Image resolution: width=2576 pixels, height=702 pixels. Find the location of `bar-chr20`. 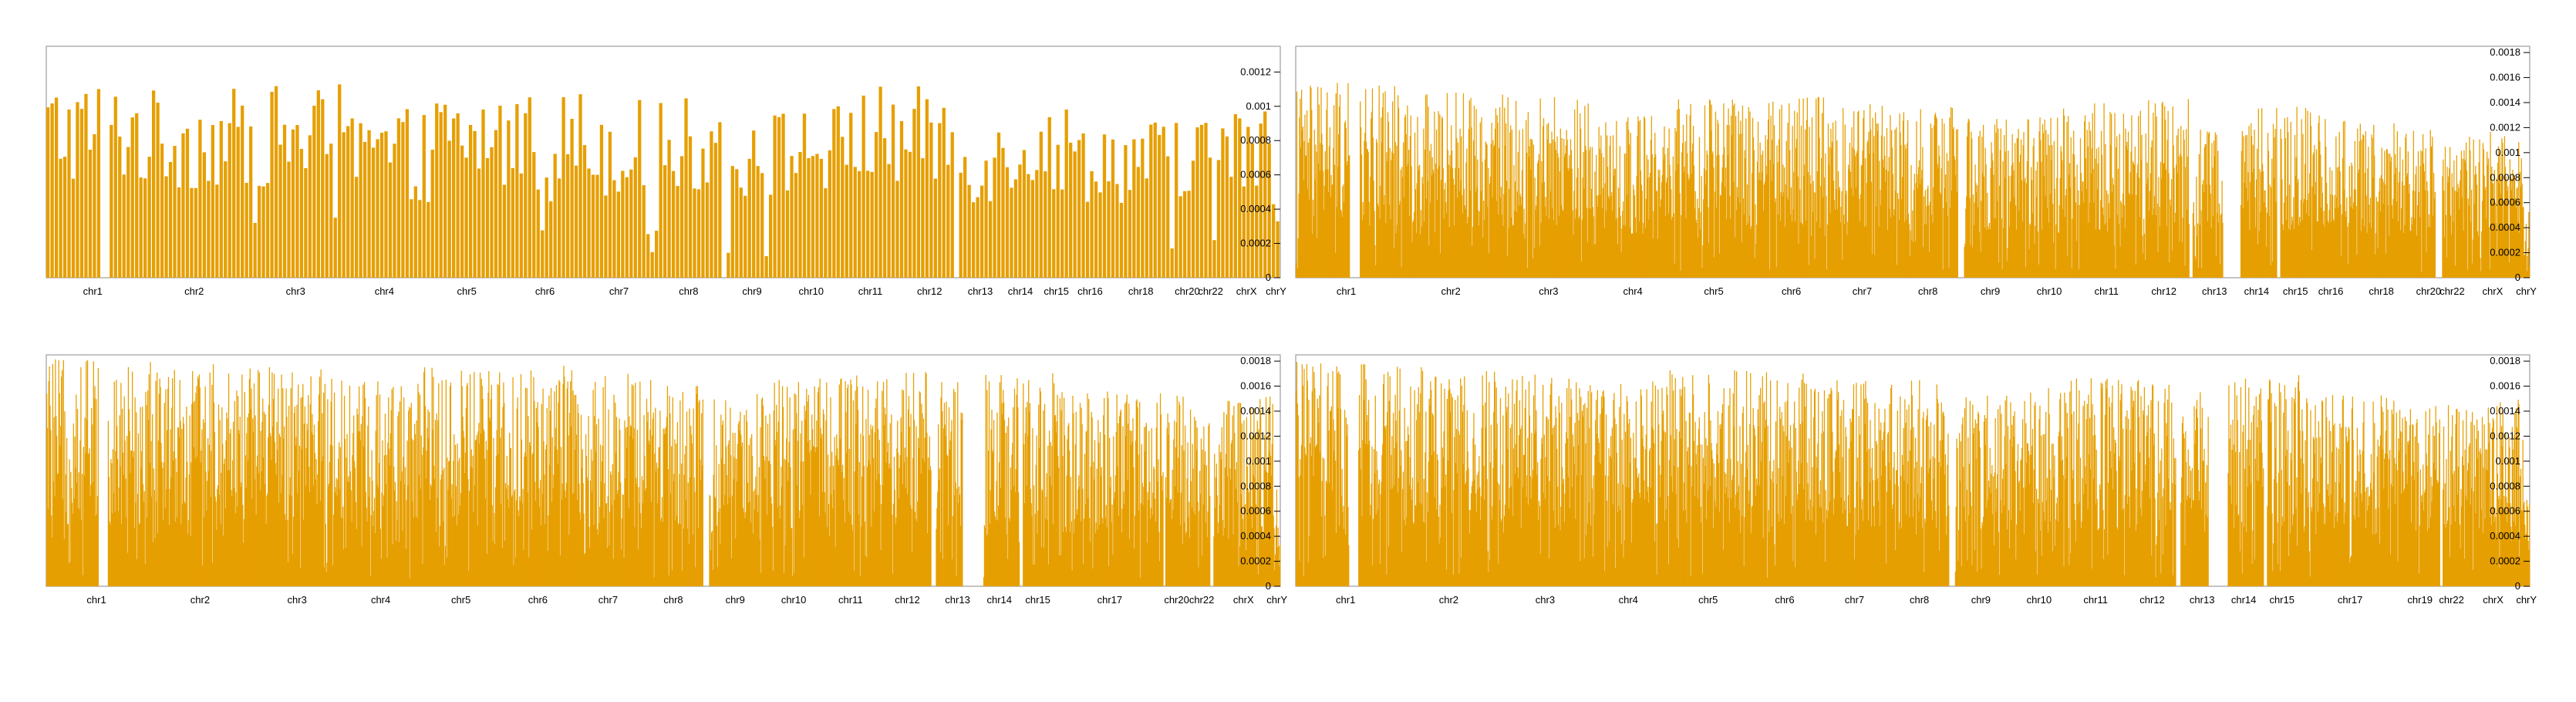

bar-chr20 is located at coordinates (2432, 212).